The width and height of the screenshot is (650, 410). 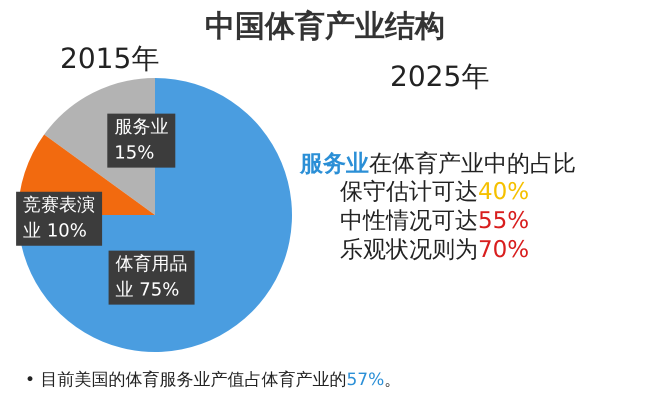 What do you see at coordinates (213, 380) in the screenshot?
I see `text: • 目前美国的体育服务业产值占体育产业的57%。` at bounding box center [213, 380].